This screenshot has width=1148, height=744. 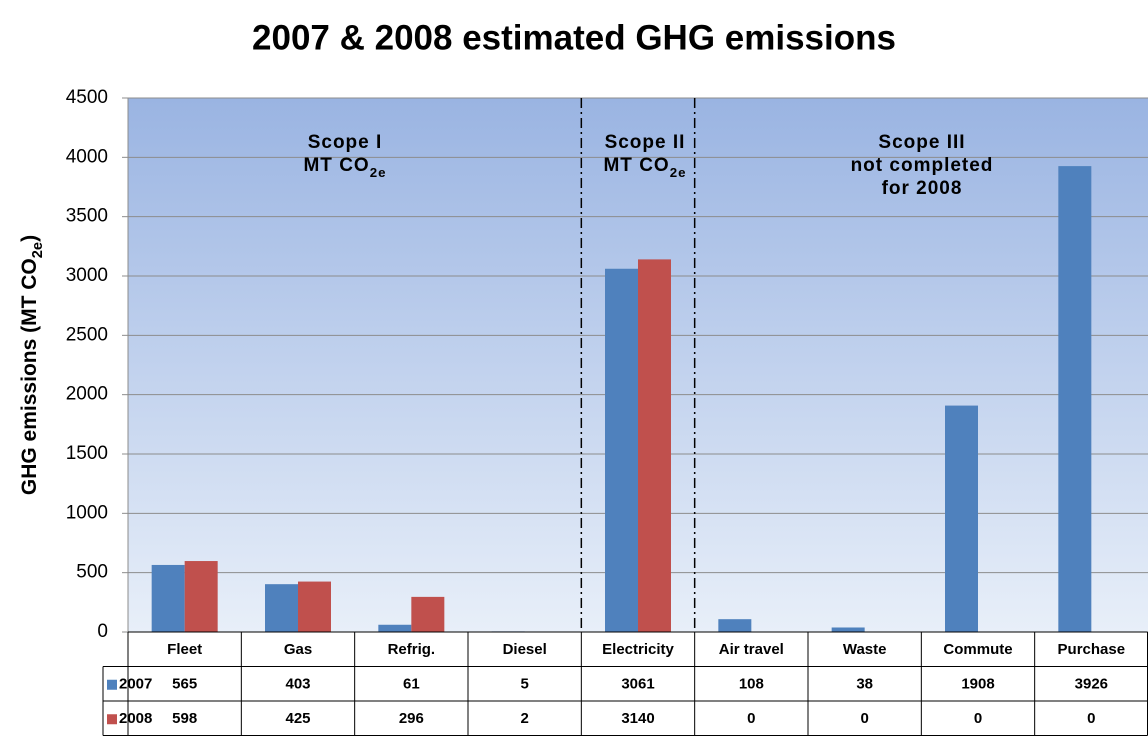 What do you see at coordinates (637, 718) in the screenshot?
I see `table-value: 3140` at bounding box center [637, 718].